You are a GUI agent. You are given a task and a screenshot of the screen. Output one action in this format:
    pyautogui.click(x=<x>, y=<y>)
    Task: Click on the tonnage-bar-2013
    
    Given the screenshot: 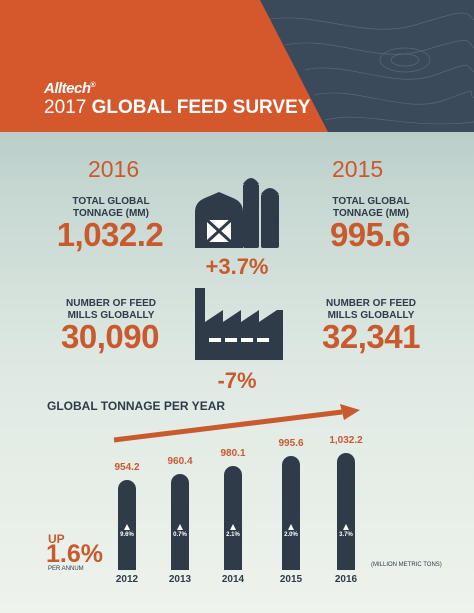 What is the action you would take?
    pyautogui.click(x=180, y=522)
    